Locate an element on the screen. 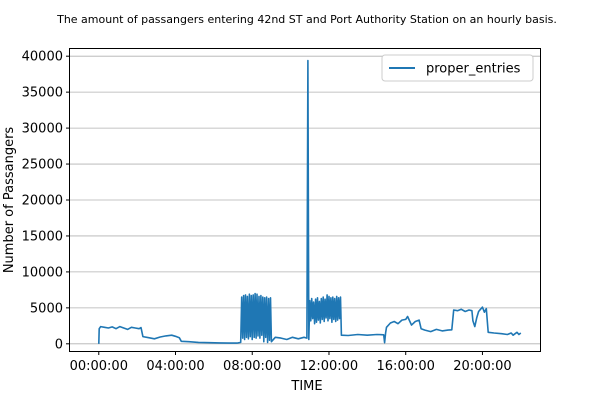 Image resolution: width=600 pixels, height=400 pixels. y-tick-label: 0 is located at coordinates (59, 344).